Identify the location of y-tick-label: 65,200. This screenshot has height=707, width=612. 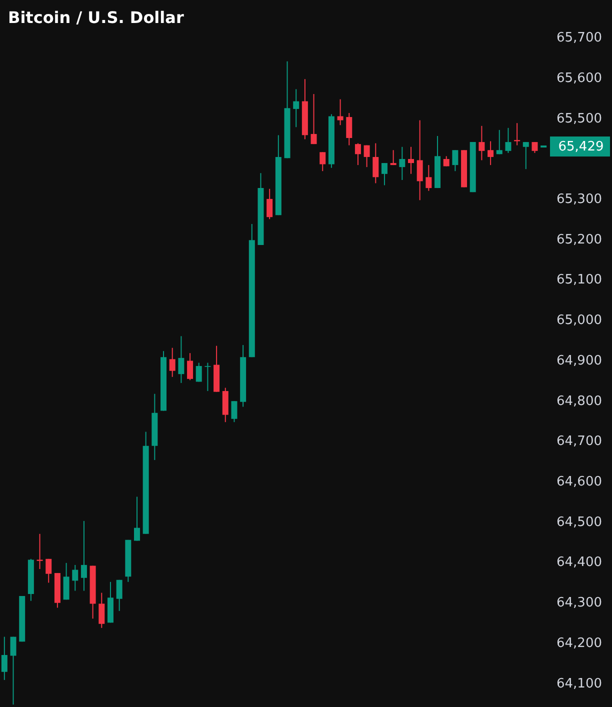
(579, 240).